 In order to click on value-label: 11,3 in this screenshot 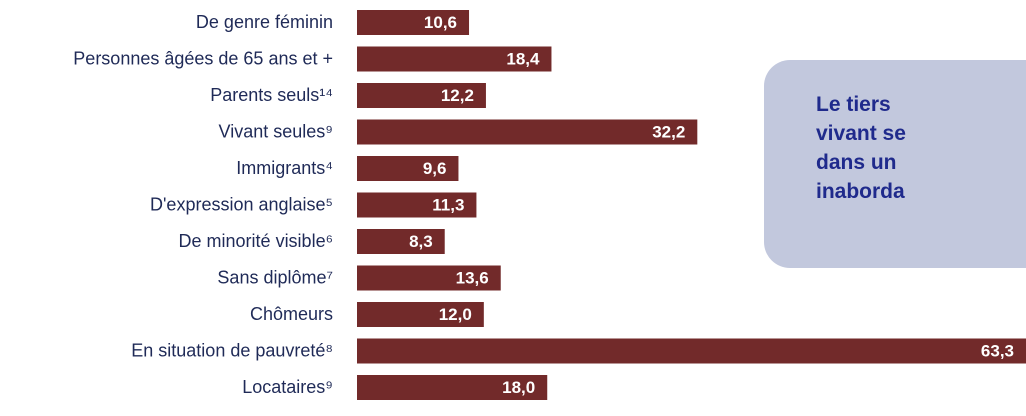, I will do `click(448, 205)`.